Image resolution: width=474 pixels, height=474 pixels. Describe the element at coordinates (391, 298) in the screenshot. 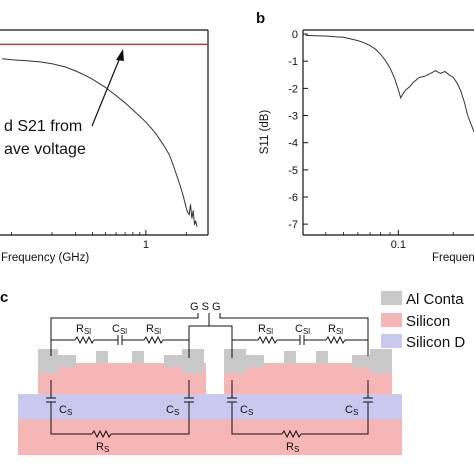

I see `legend-swatch-al-contact` at that location.